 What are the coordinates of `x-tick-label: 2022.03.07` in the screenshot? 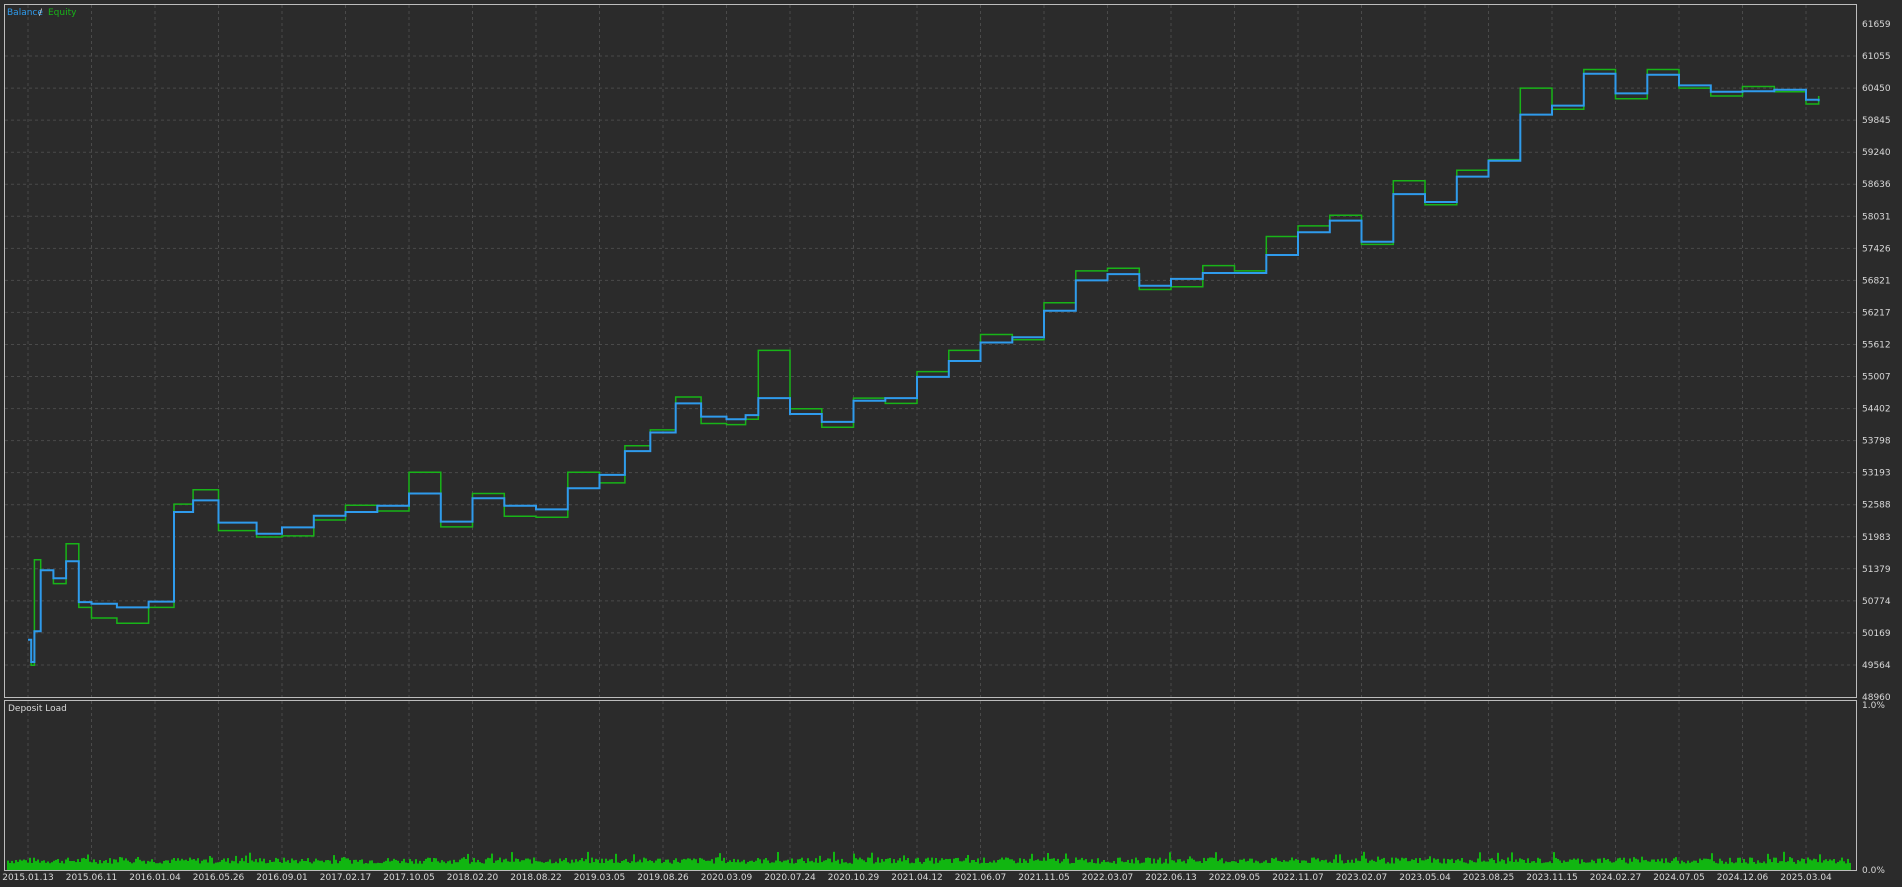 It's located at (1108, 878).